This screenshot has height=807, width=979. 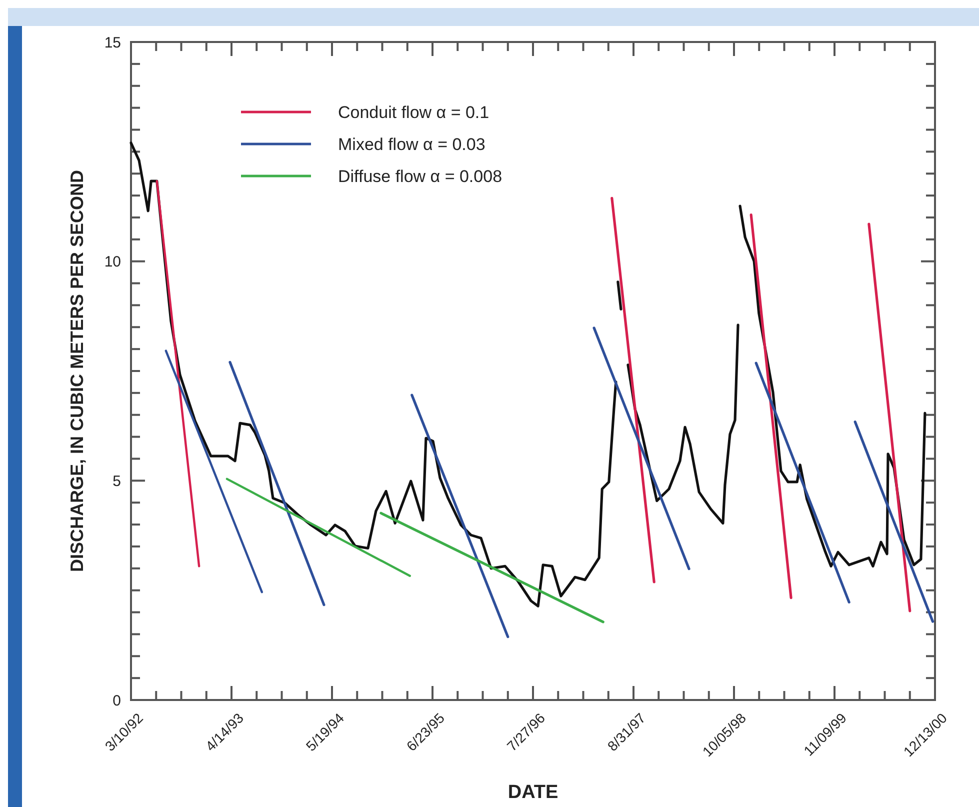 I want to click on legend-label: Conduit flow α = 0.1, so click(x=414, y=112).